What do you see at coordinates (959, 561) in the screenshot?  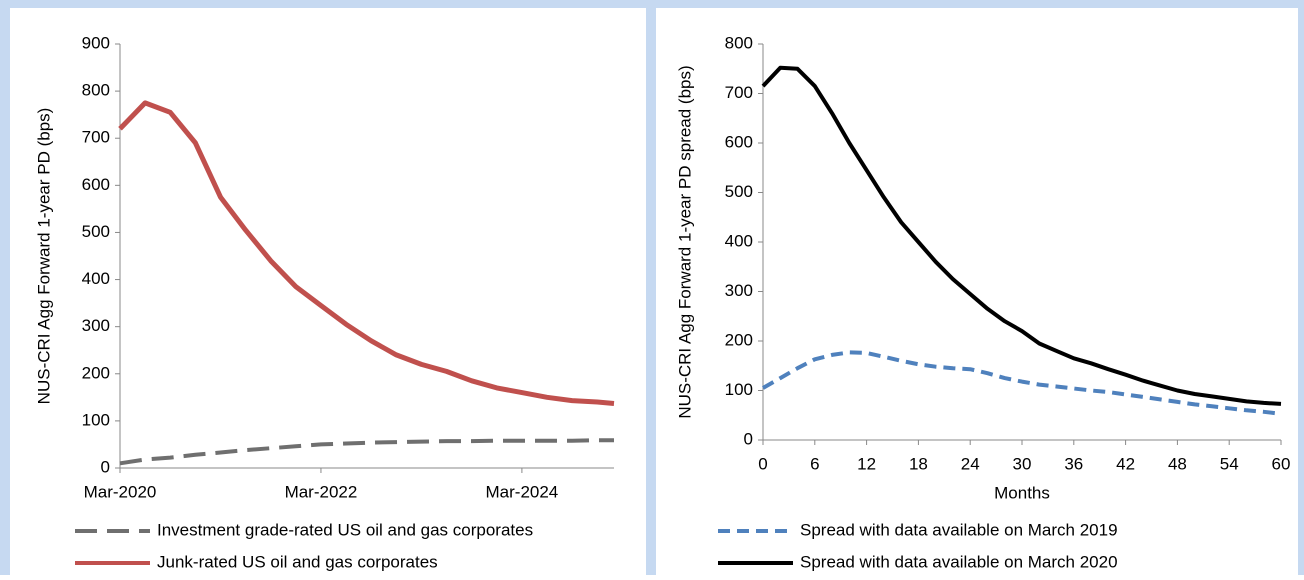 I see `legend-label: Spread with data available on March 2020` at bounding box center [959, 561].